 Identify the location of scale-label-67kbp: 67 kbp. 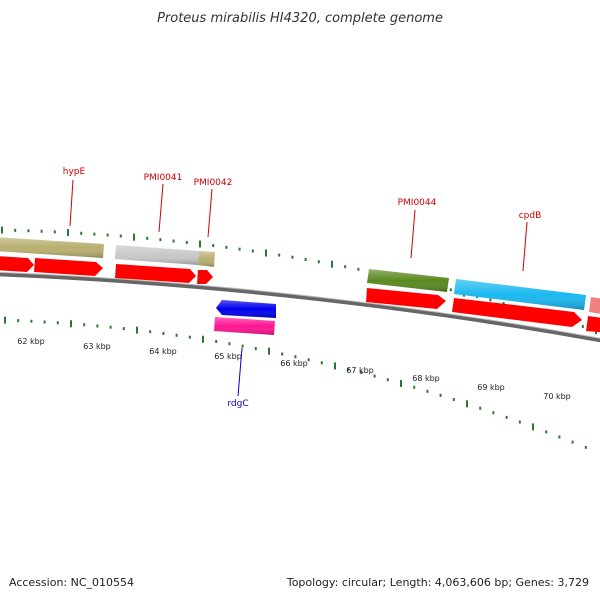
(360, 370).